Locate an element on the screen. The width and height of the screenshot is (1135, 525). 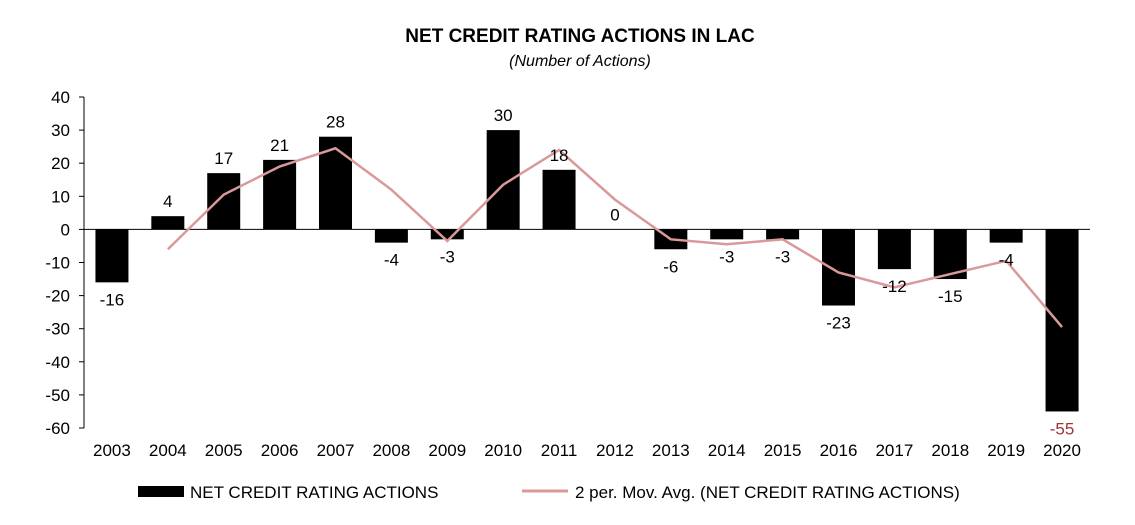
x-tick-label: 2016 is located at coordinates (839, 450).